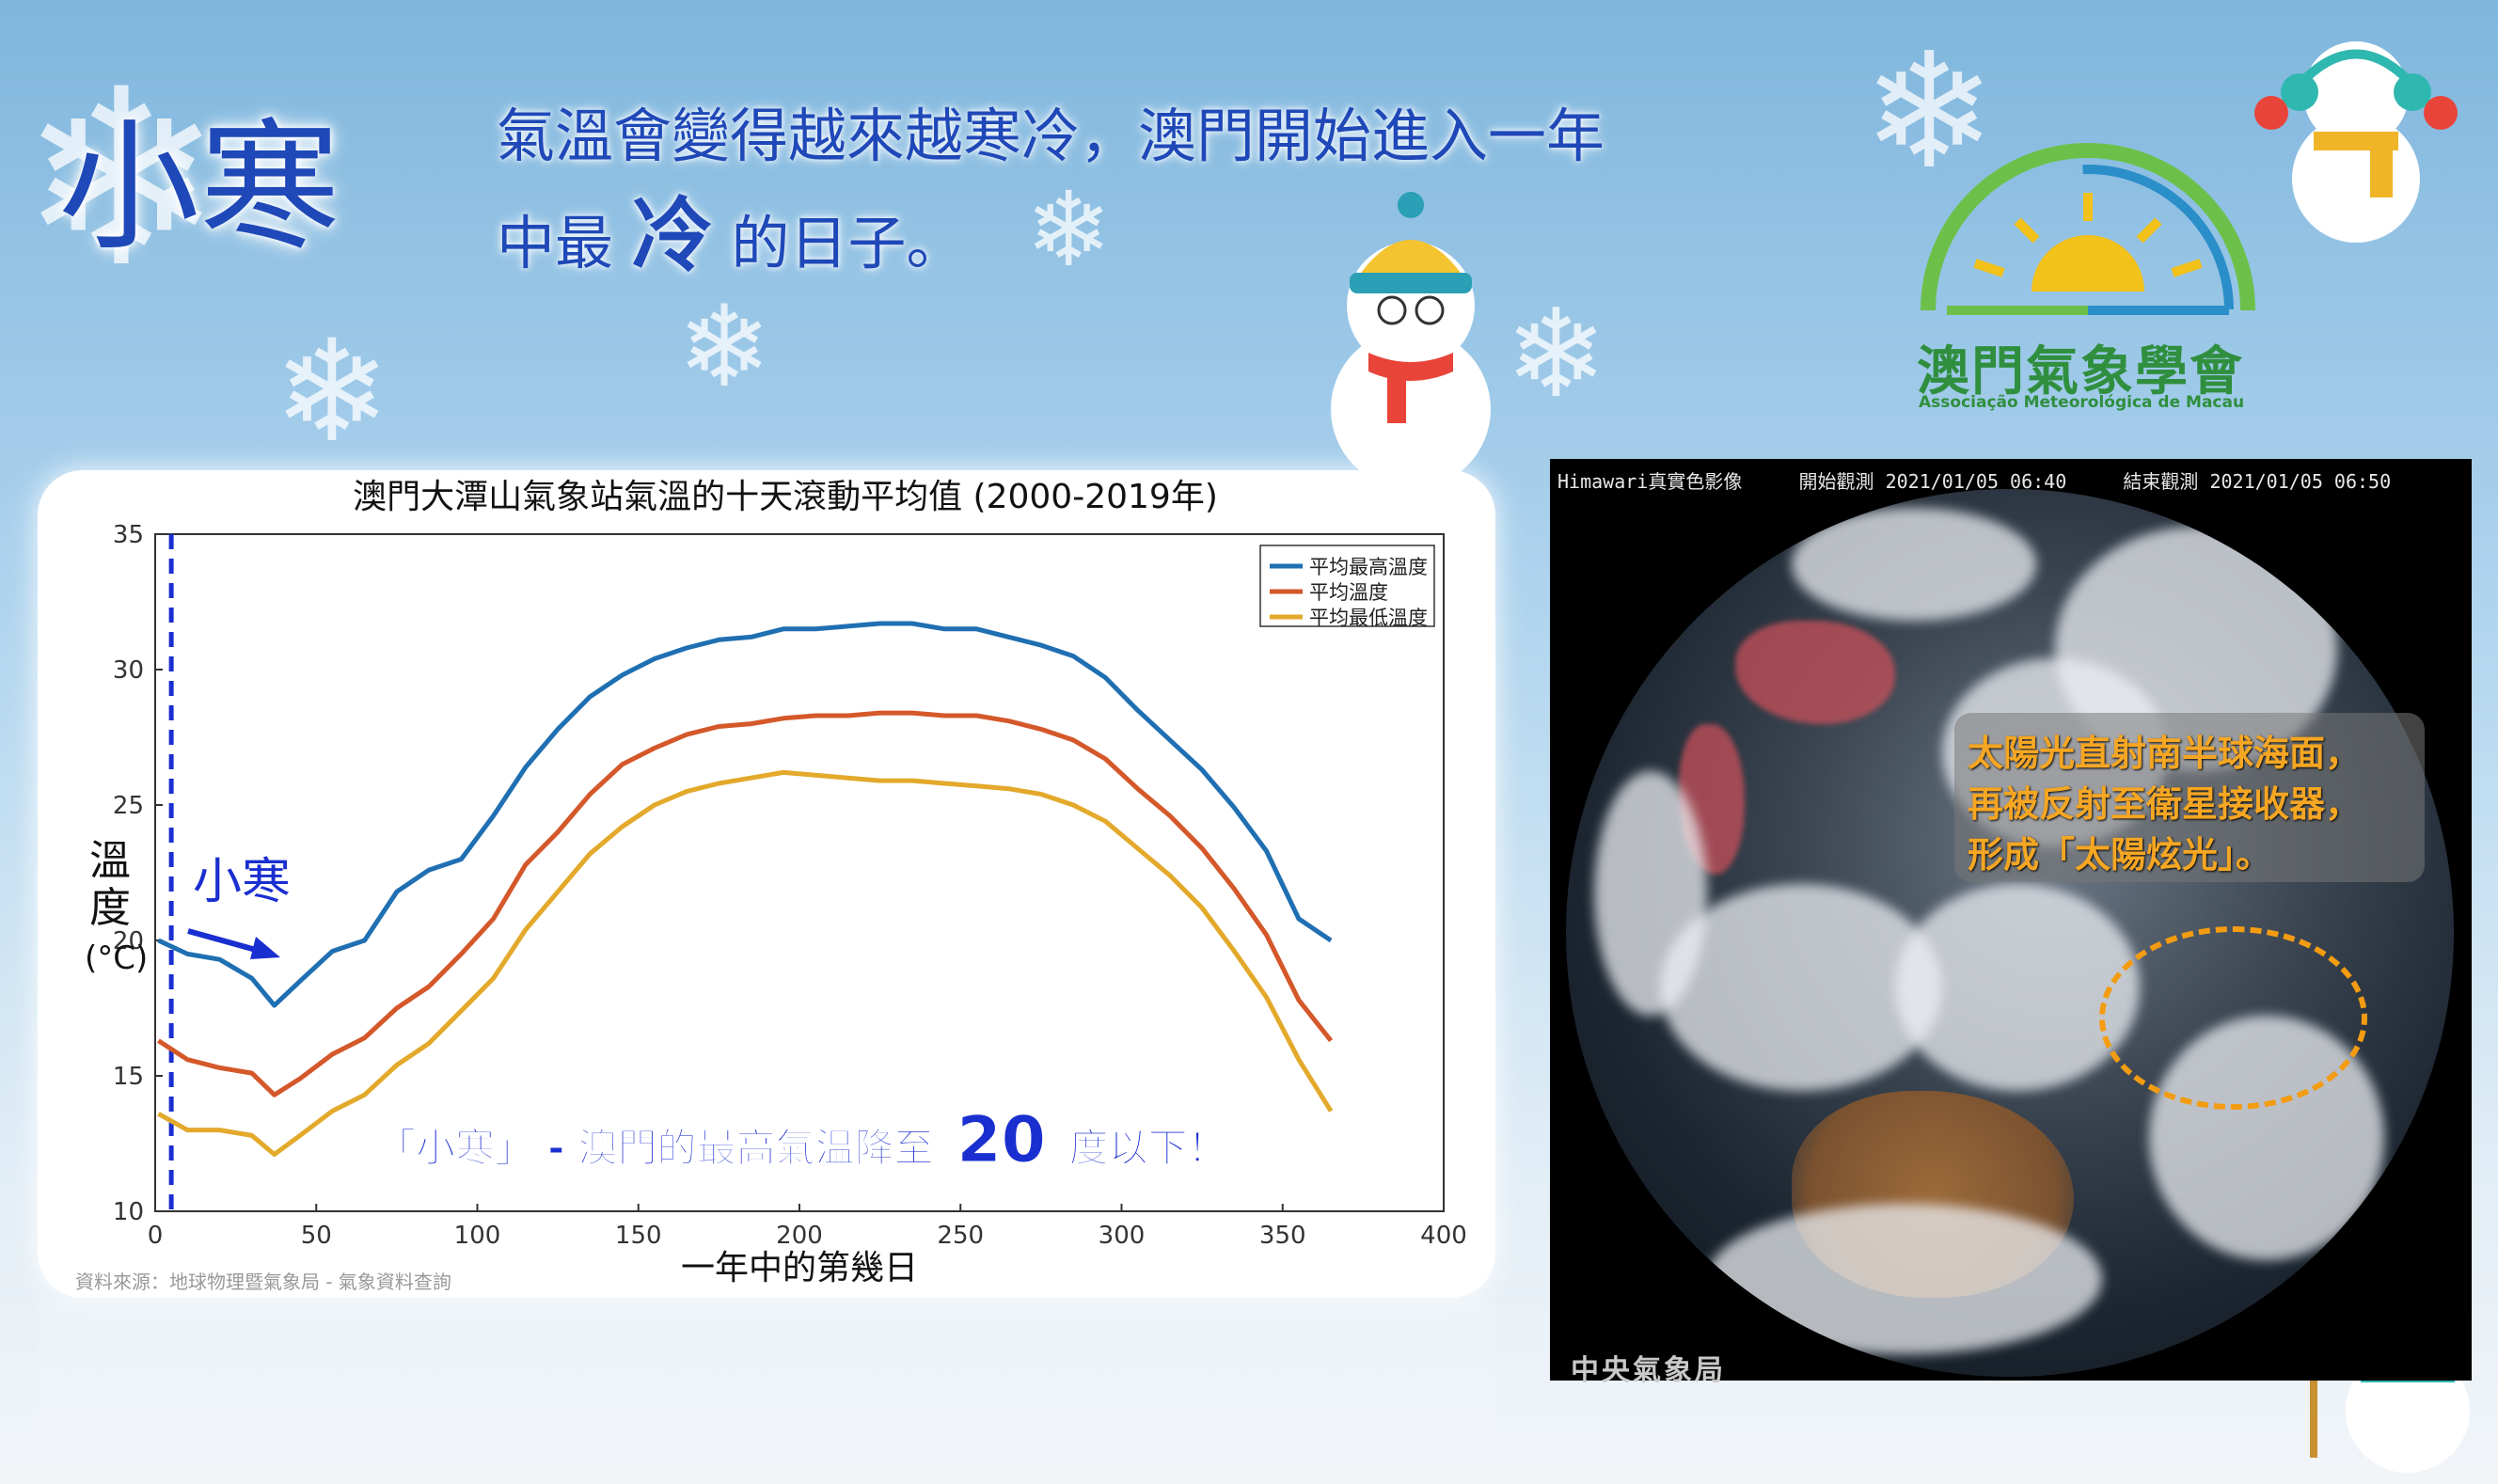  I want to click on sun-glint-ellipse, so click(2233, 1018).